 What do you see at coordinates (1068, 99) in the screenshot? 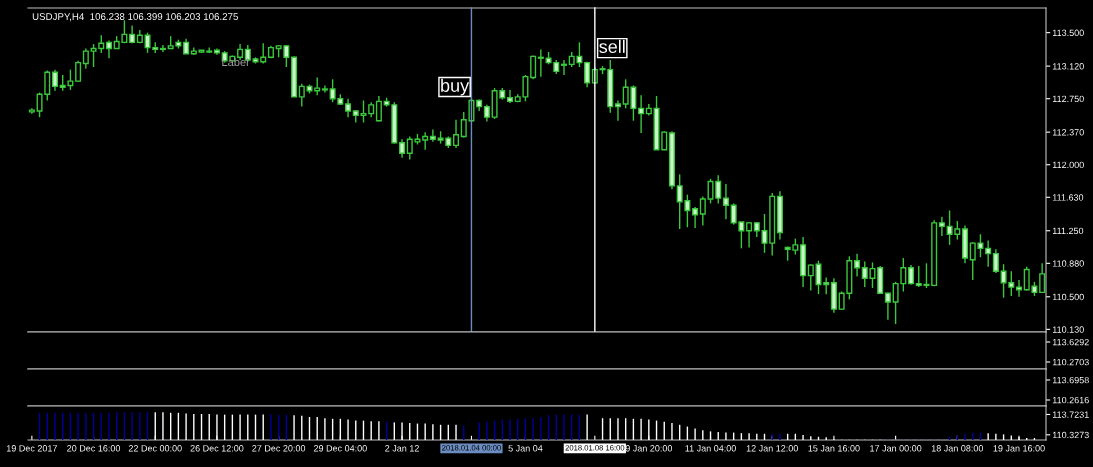
I see `y-tick-label: 112.750` at bounding box center [1068, 99].